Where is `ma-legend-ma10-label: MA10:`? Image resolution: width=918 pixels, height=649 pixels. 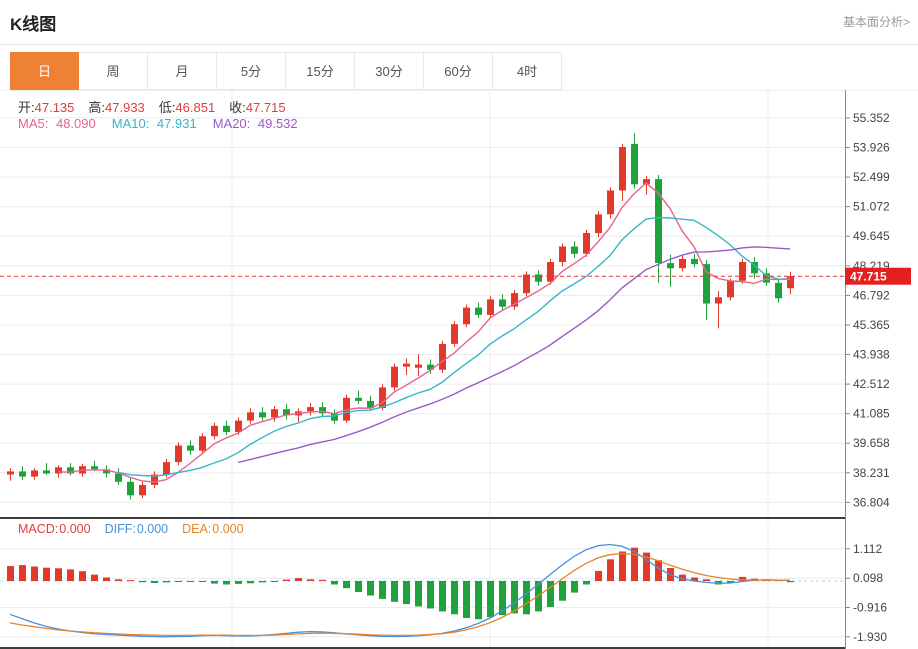 ma-legend-ma10-label: MA10: is located at coordinates (132, 123).